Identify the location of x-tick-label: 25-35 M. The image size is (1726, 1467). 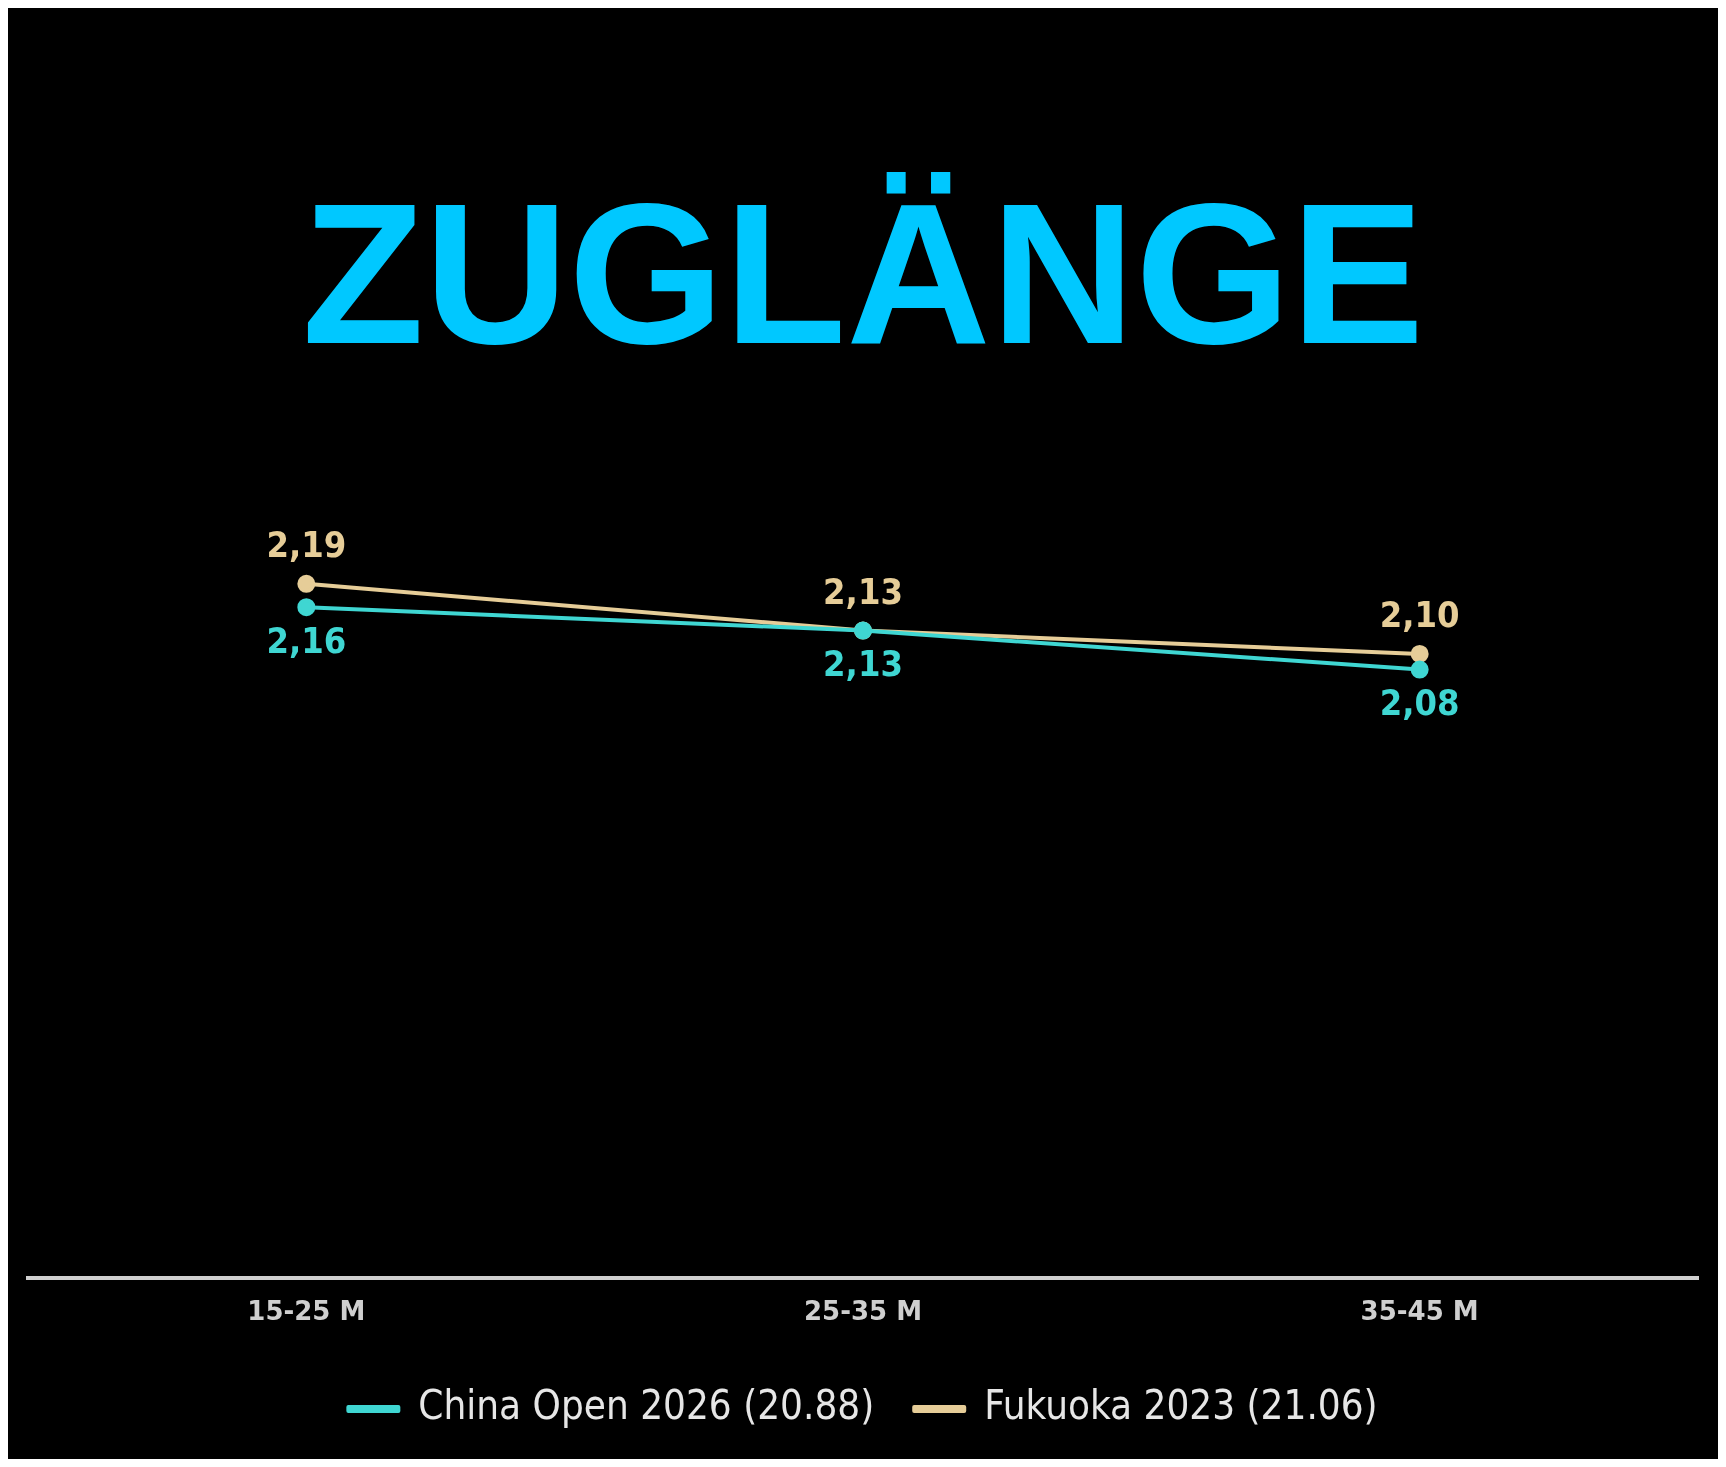
(863, 1311).